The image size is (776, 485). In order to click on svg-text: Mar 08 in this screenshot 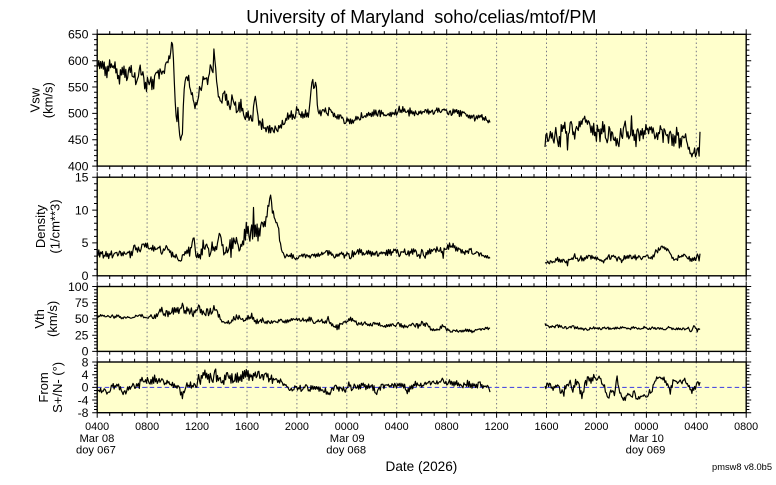, I will do `click(96, 439)`.